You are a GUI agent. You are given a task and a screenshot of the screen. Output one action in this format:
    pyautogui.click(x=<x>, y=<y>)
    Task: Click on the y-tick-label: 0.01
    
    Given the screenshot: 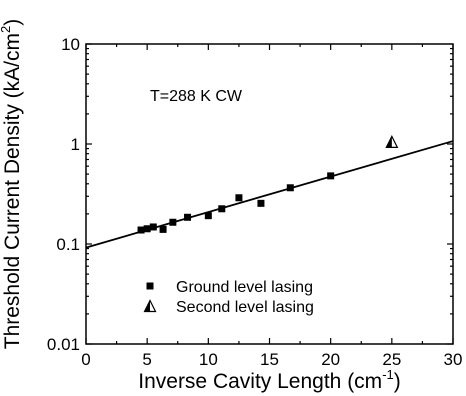 What is the action you would take?
    pyautogui.click(x=63, y=344)
    